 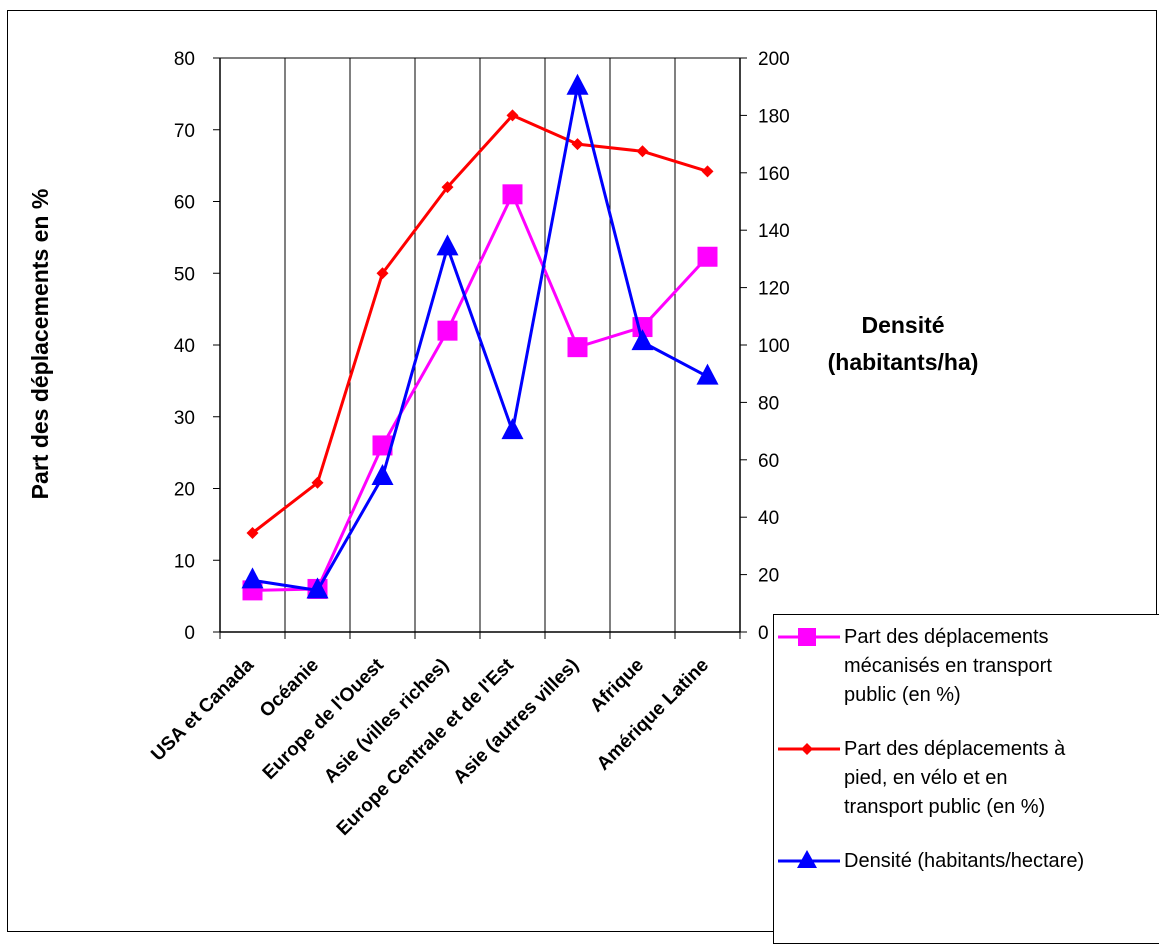 I want to click on legend-item-density: Densité (habitants/hectare), so click(x=966, y=861).